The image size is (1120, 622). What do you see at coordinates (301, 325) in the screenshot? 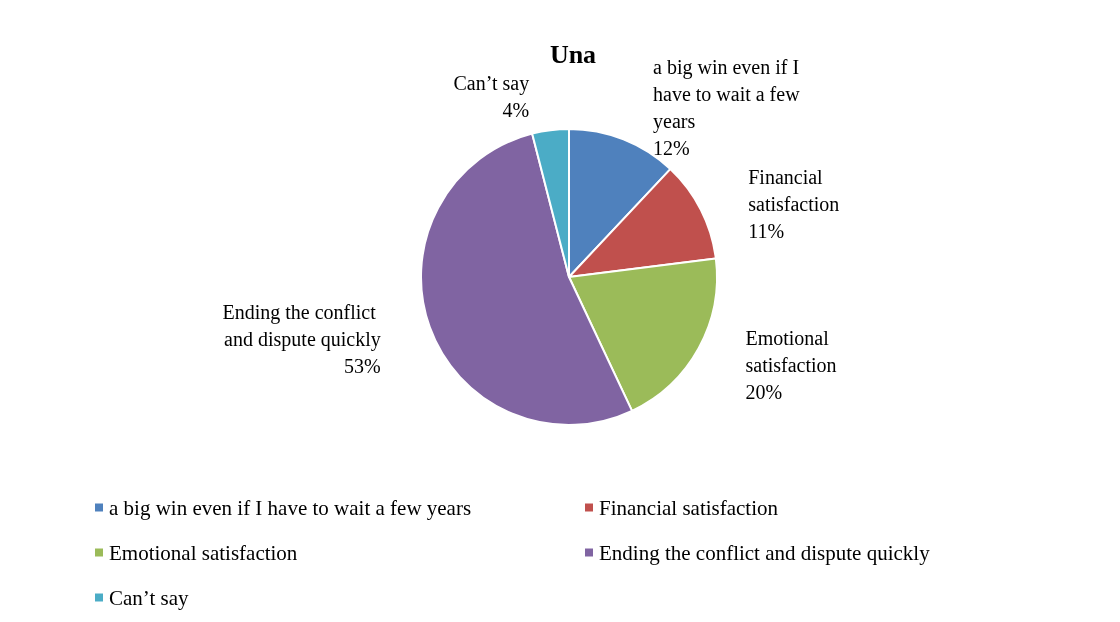
I see `slice-label: Ending the conflict and dispute quickly` at bounding box center [301, 325].